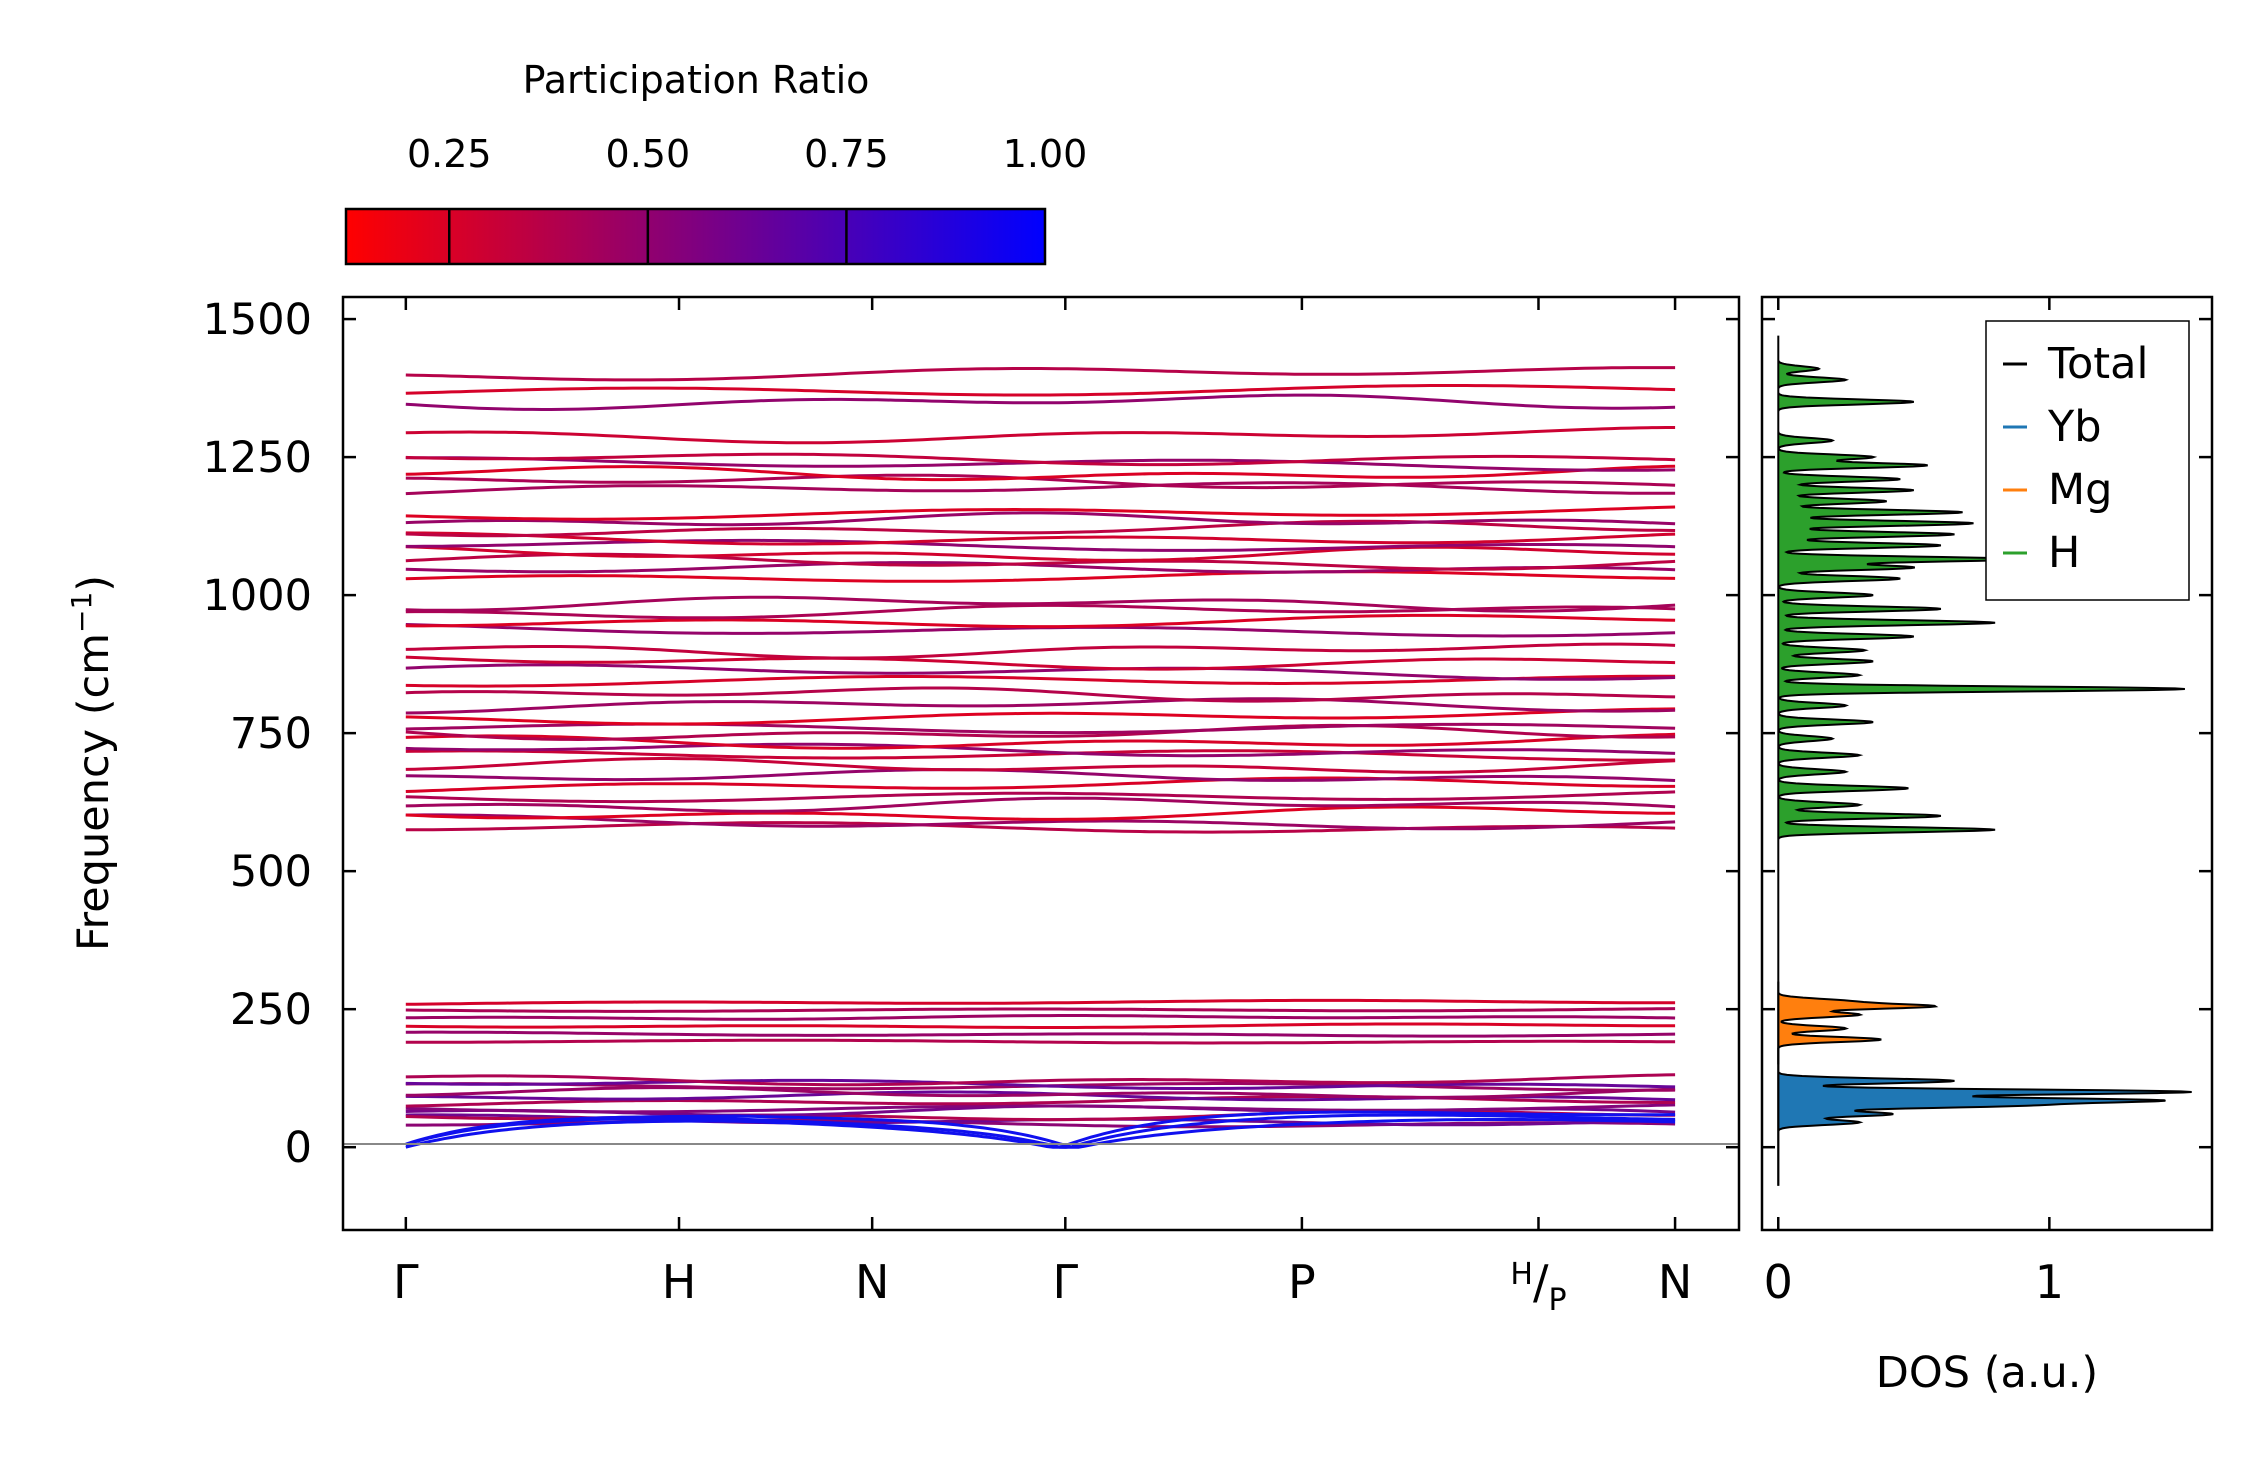 The width and height of the screenshot is (2259, 1459). What do you see at coordinates (257, 458) in the screenshot?
I see `band-ytick-label: 1250` at bounding box center [257, 458].